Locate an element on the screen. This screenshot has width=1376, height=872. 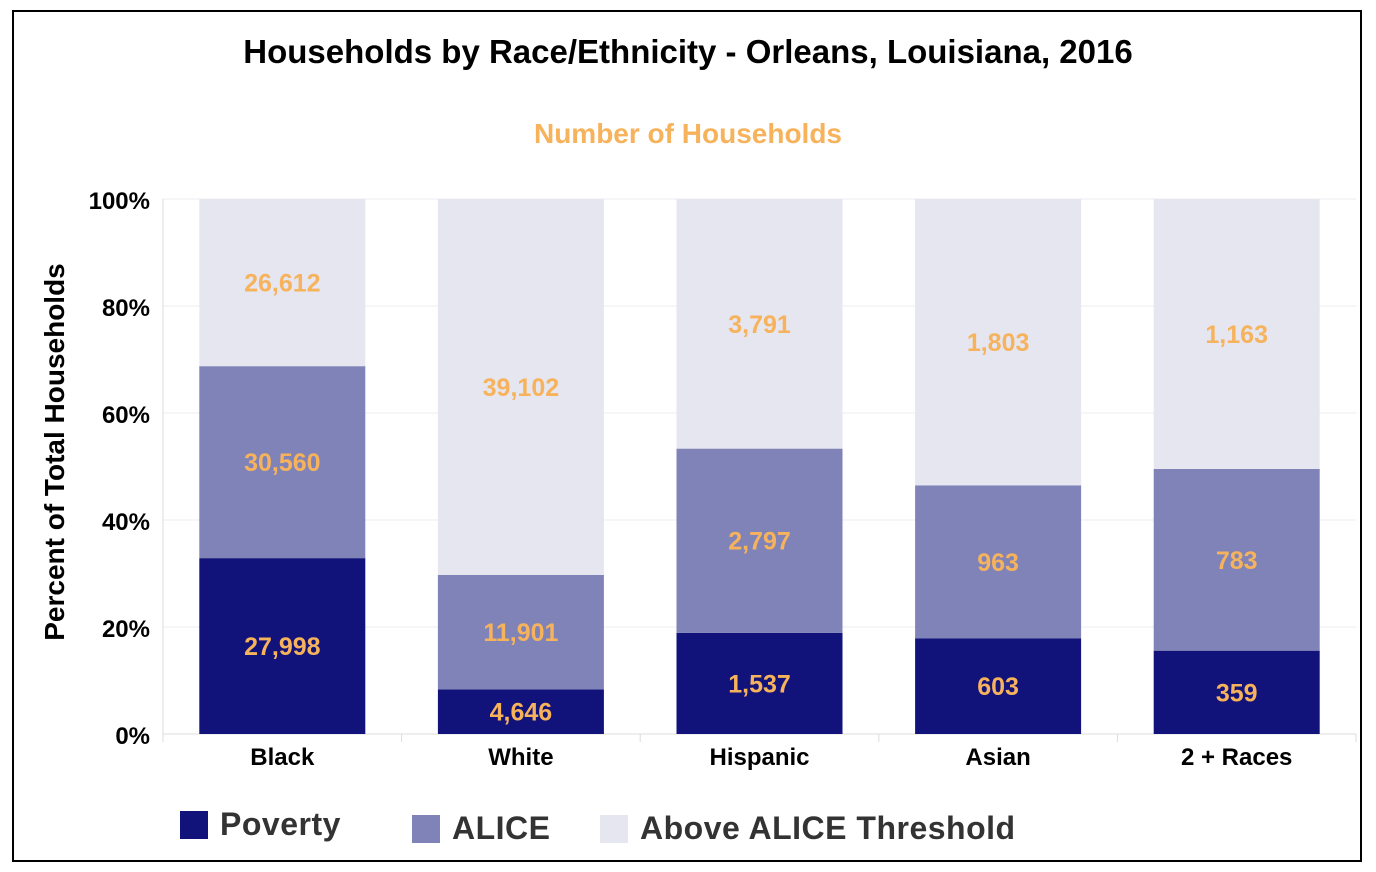
bar-segment-poverty-white is located at coordinates (520, 711).